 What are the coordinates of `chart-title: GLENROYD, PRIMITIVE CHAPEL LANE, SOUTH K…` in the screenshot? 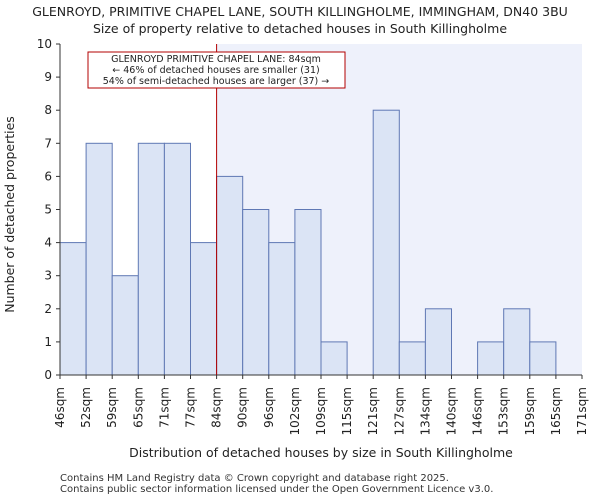 It's located at (300, 11).